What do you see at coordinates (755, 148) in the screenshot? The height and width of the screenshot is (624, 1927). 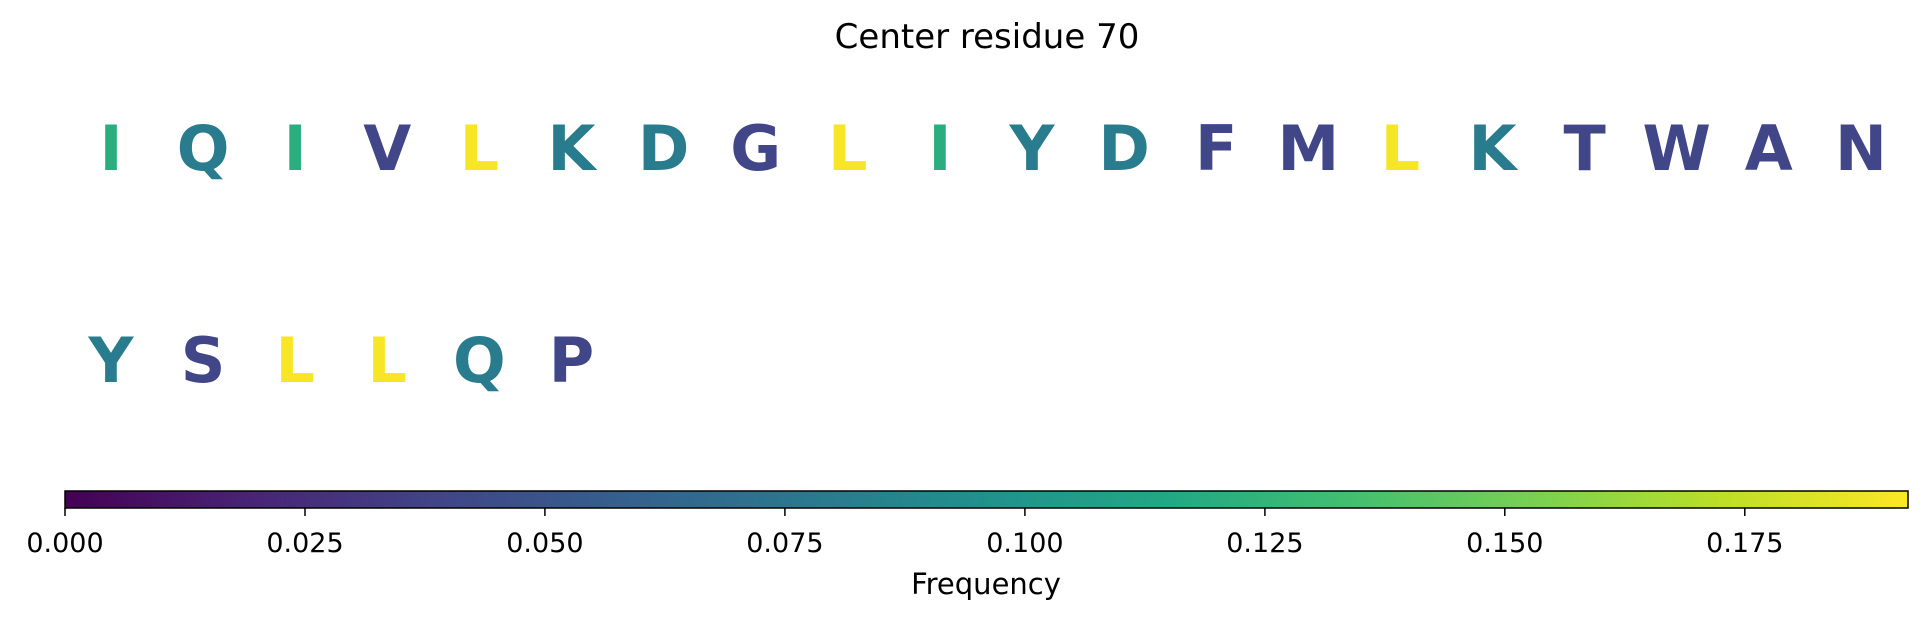 I see `residue-letter: G` at bounding box center [755, 148].